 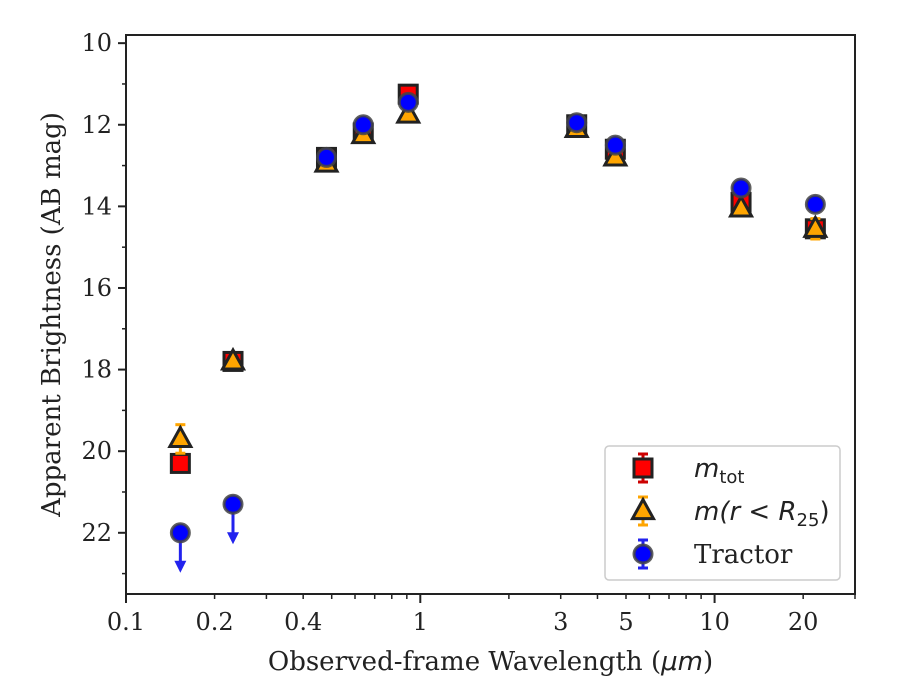 I want to click on legend-label: mtot, so click(x=719, y=471).